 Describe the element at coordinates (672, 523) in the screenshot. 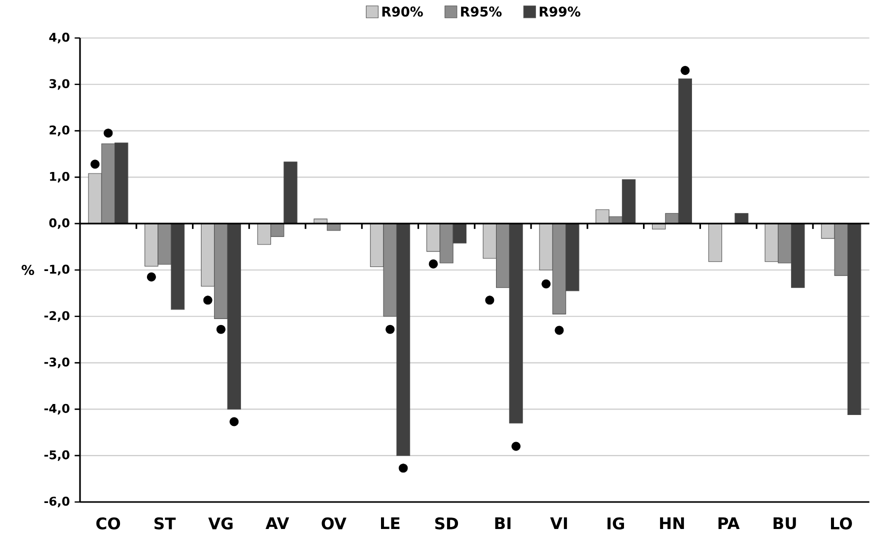

I see `x-tick-label: HN` at that location.